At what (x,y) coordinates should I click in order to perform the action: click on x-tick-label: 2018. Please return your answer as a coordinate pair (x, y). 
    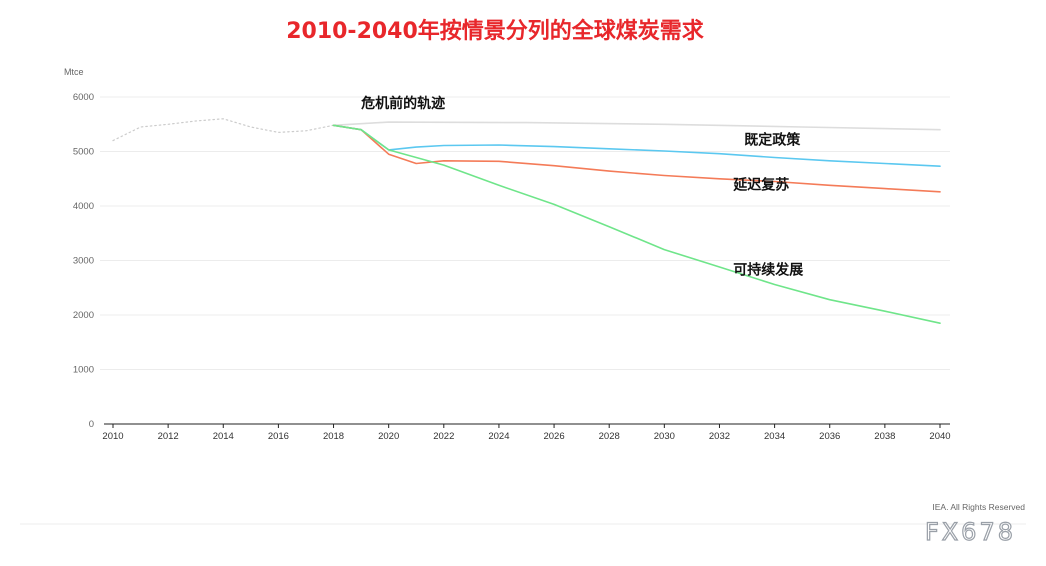
    Looking at the image, I should click on (333, 436).